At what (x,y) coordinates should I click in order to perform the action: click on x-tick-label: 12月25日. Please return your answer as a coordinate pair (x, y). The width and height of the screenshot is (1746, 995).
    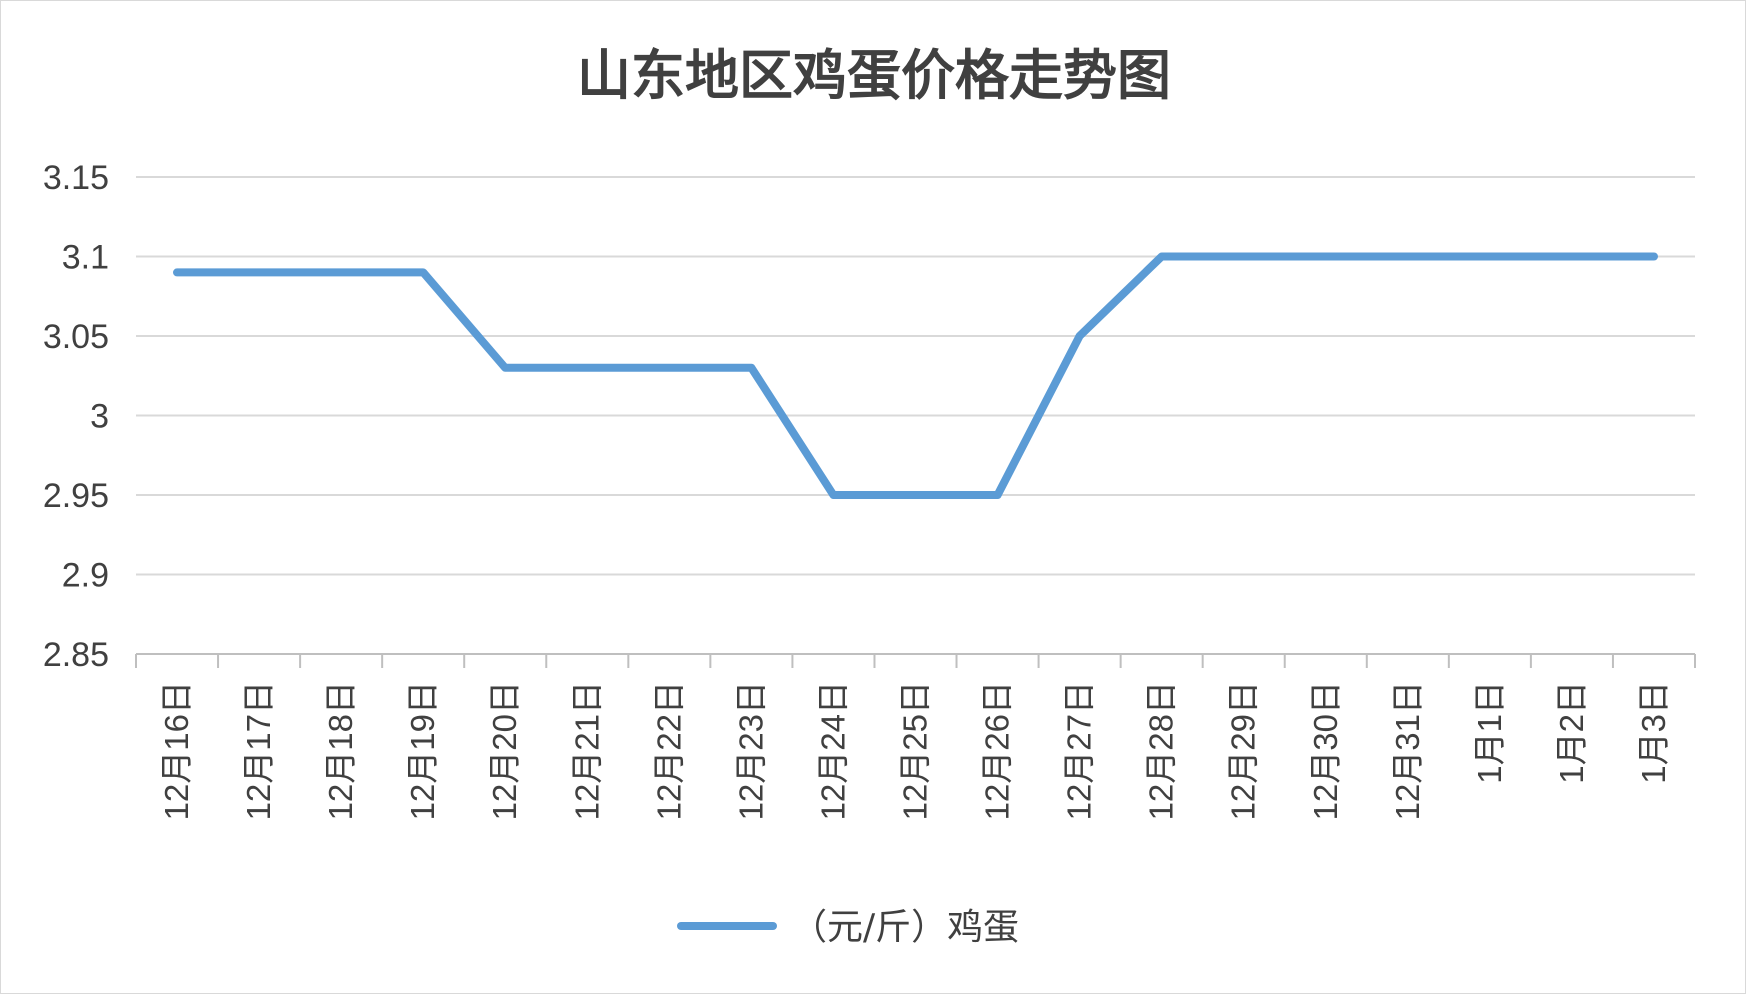
    Looking at the image, I should click on (915, 750).